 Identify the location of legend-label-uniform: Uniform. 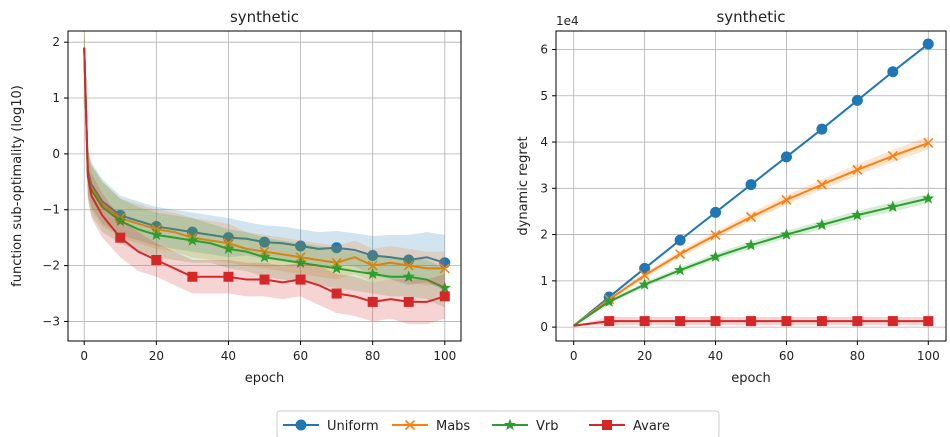
(353, 426).